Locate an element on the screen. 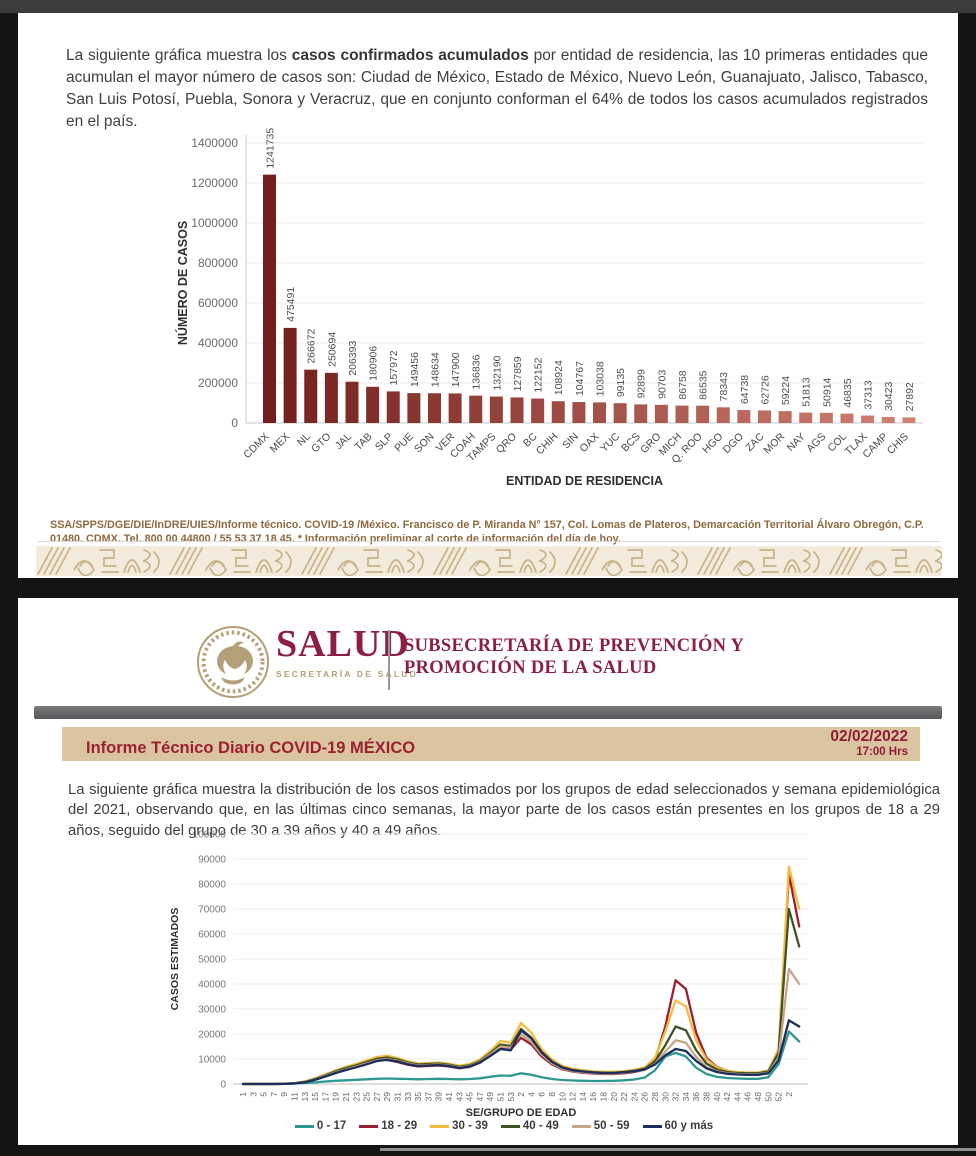  svg-text: 13 is located at coordinates (305, 1097).